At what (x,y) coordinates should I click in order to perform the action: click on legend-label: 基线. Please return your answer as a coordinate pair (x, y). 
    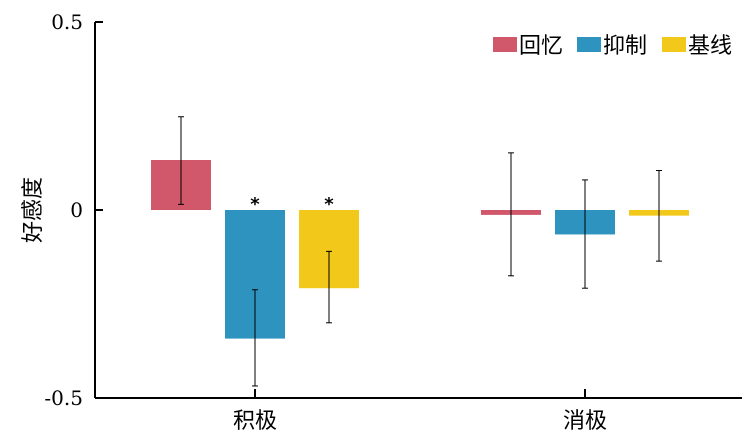
    Looking at the image, I should click on (710, 46).